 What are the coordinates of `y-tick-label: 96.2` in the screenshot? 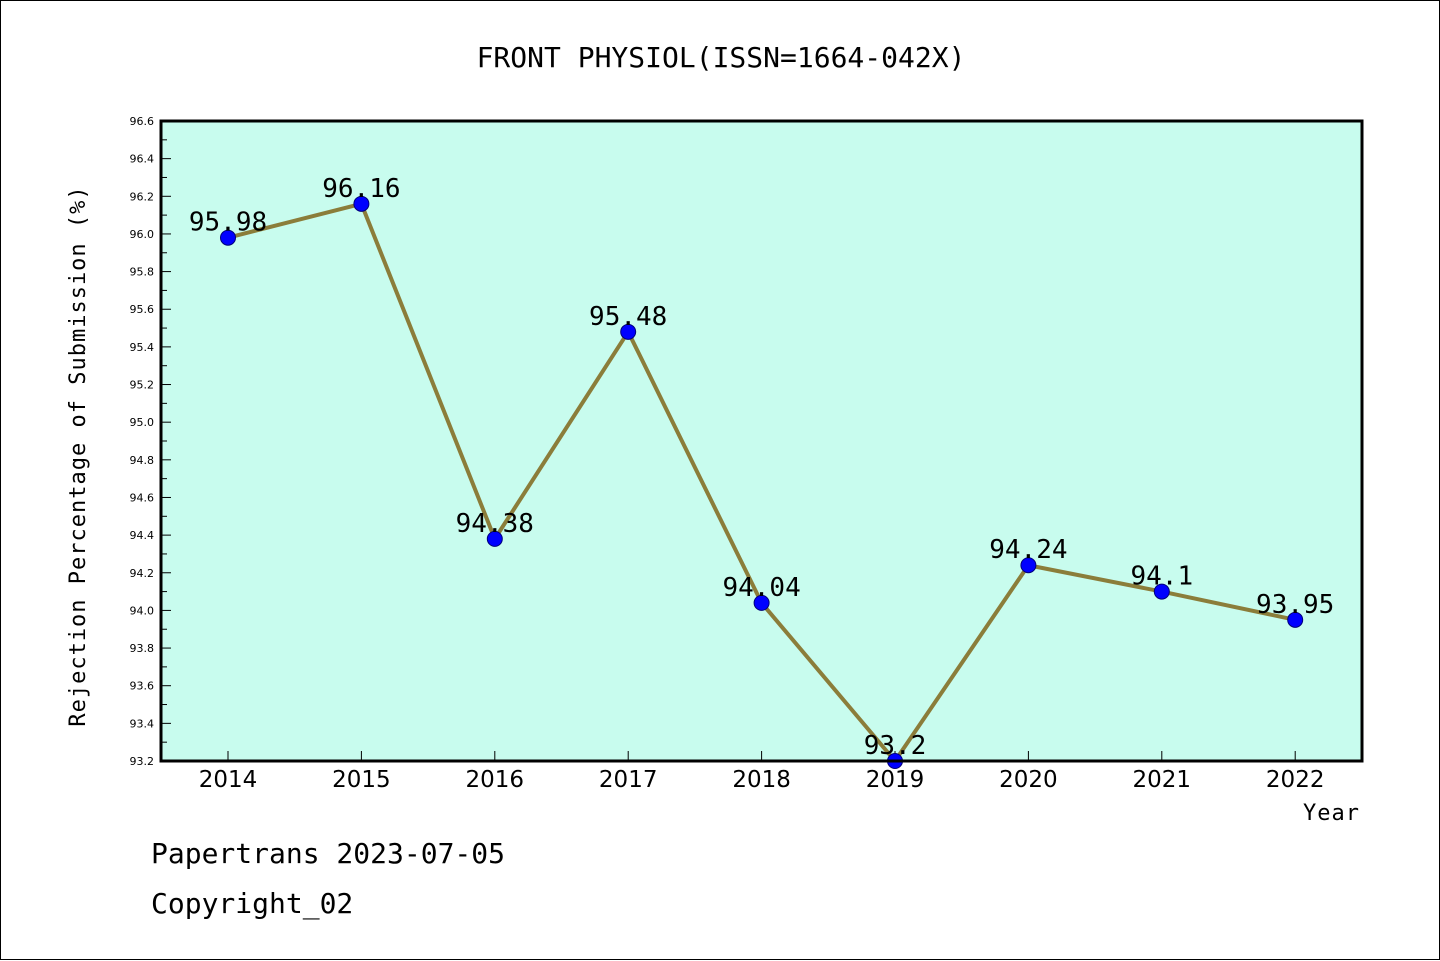 It's located at (142, 196).